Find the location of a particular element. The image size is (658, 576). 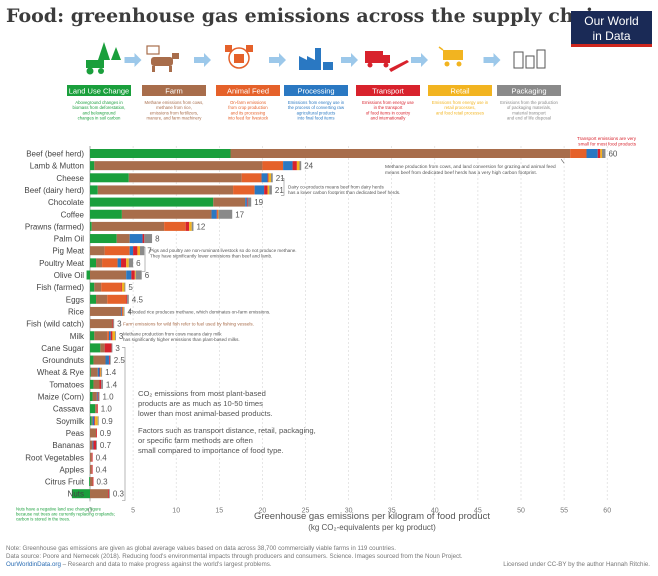

feed-box is located at coordinates (249, 48).